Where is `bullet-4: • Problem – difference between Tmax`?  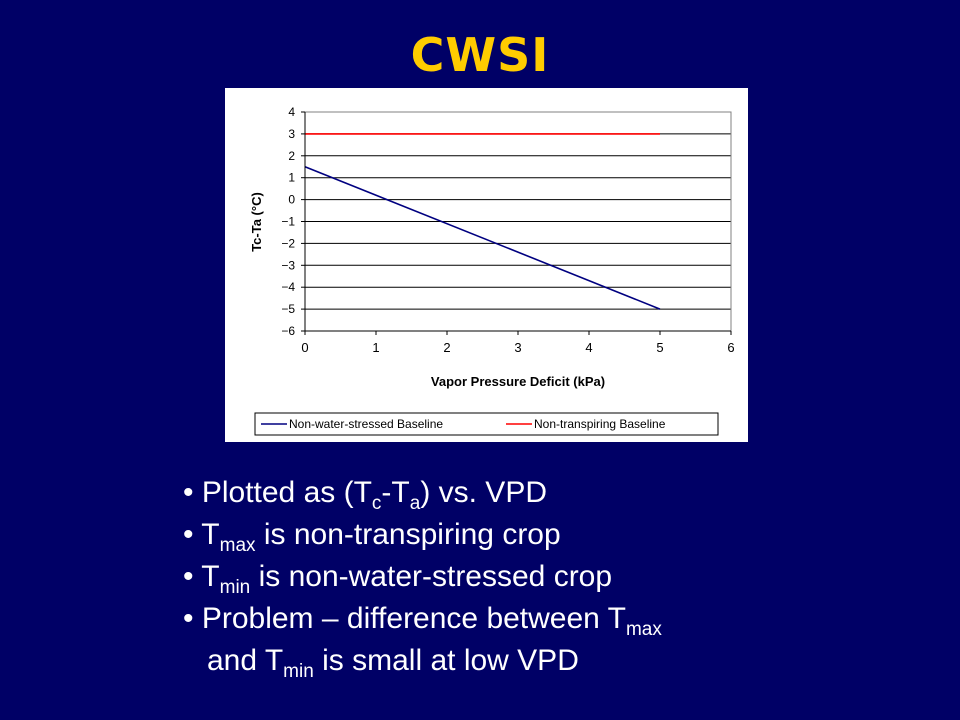 bullet-4: • Problem – difference between Tmax is located at coordinates (543, 619).